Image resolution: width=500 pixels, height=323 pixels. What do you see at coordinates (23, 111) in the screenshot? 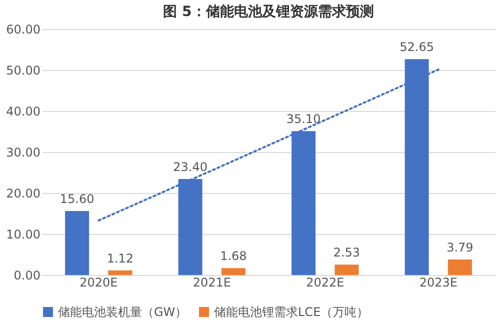
I see `y-tick-label: 40.00` at bounding box center [23, 111].